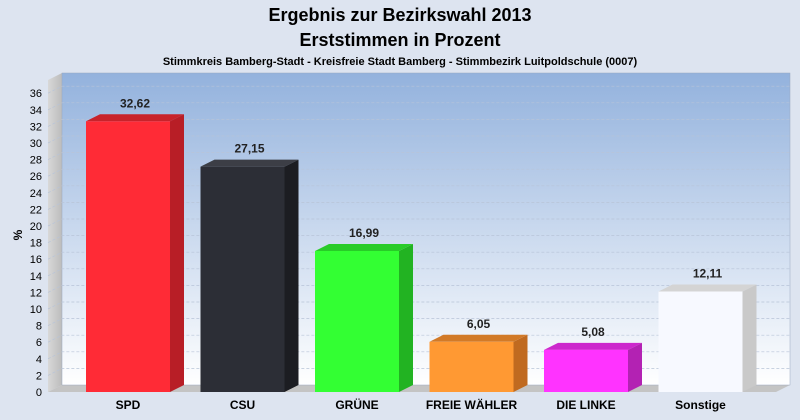 Image resolution: width=800 pixels, height=420 pixels. What do you see at coordinates (249, 149) in the screenshot?
I see `value-label: 27,15` at bounding box center [249, 149].